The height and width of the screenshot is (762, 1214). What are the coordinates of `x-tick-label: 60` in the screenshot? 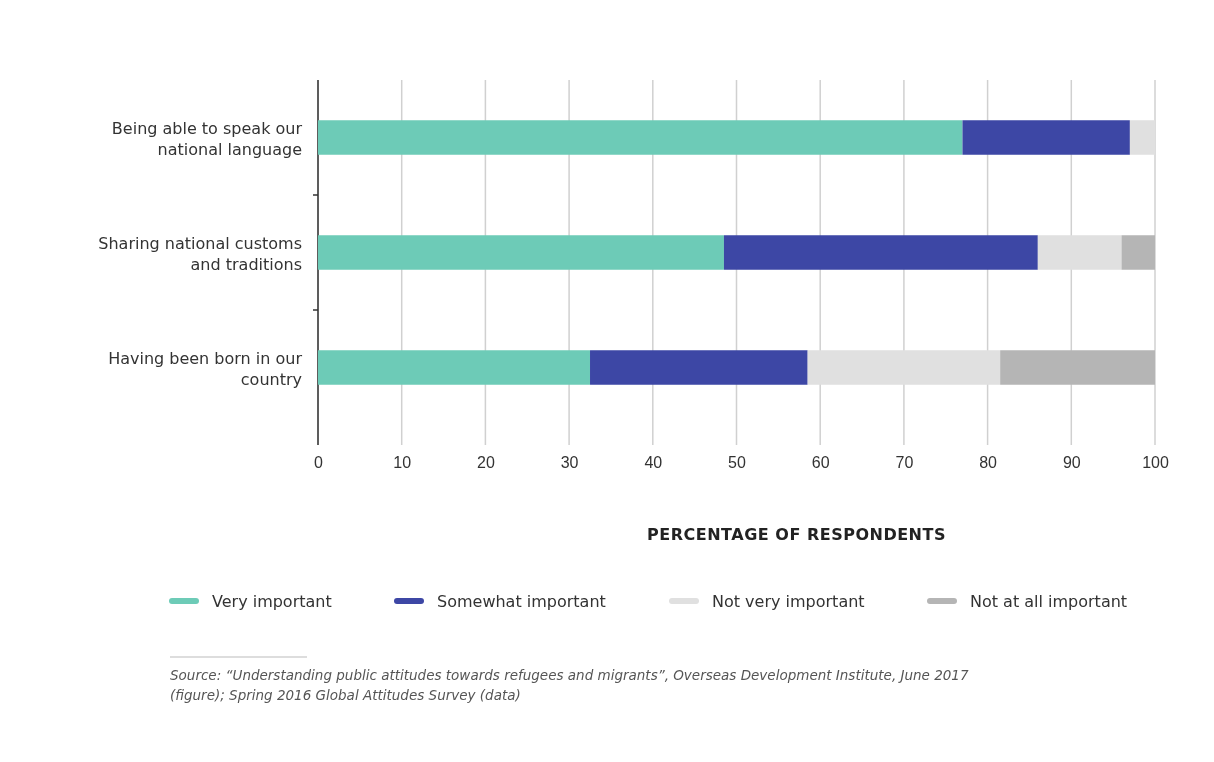 It's located at (820, 463).